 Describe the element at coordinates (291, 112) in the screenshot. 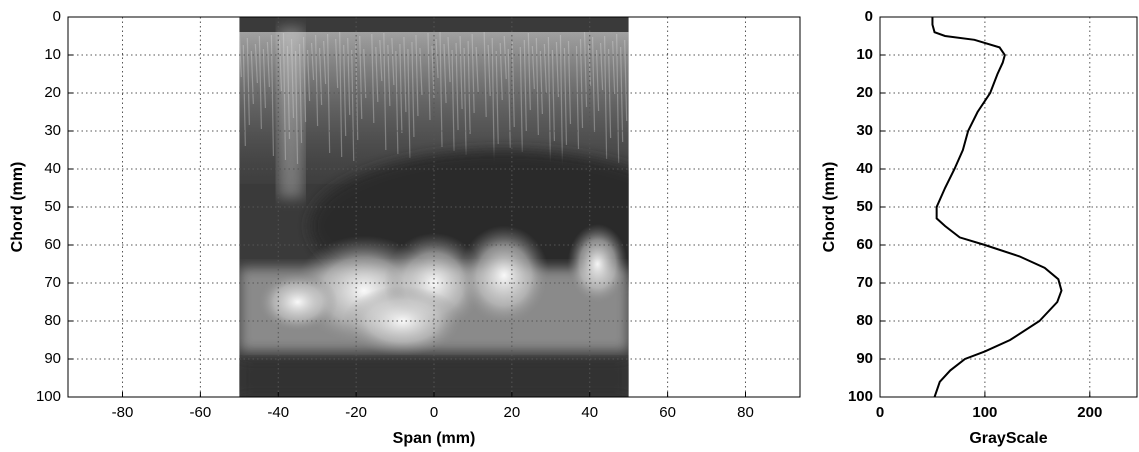

I see `image-bright-column` at that location.